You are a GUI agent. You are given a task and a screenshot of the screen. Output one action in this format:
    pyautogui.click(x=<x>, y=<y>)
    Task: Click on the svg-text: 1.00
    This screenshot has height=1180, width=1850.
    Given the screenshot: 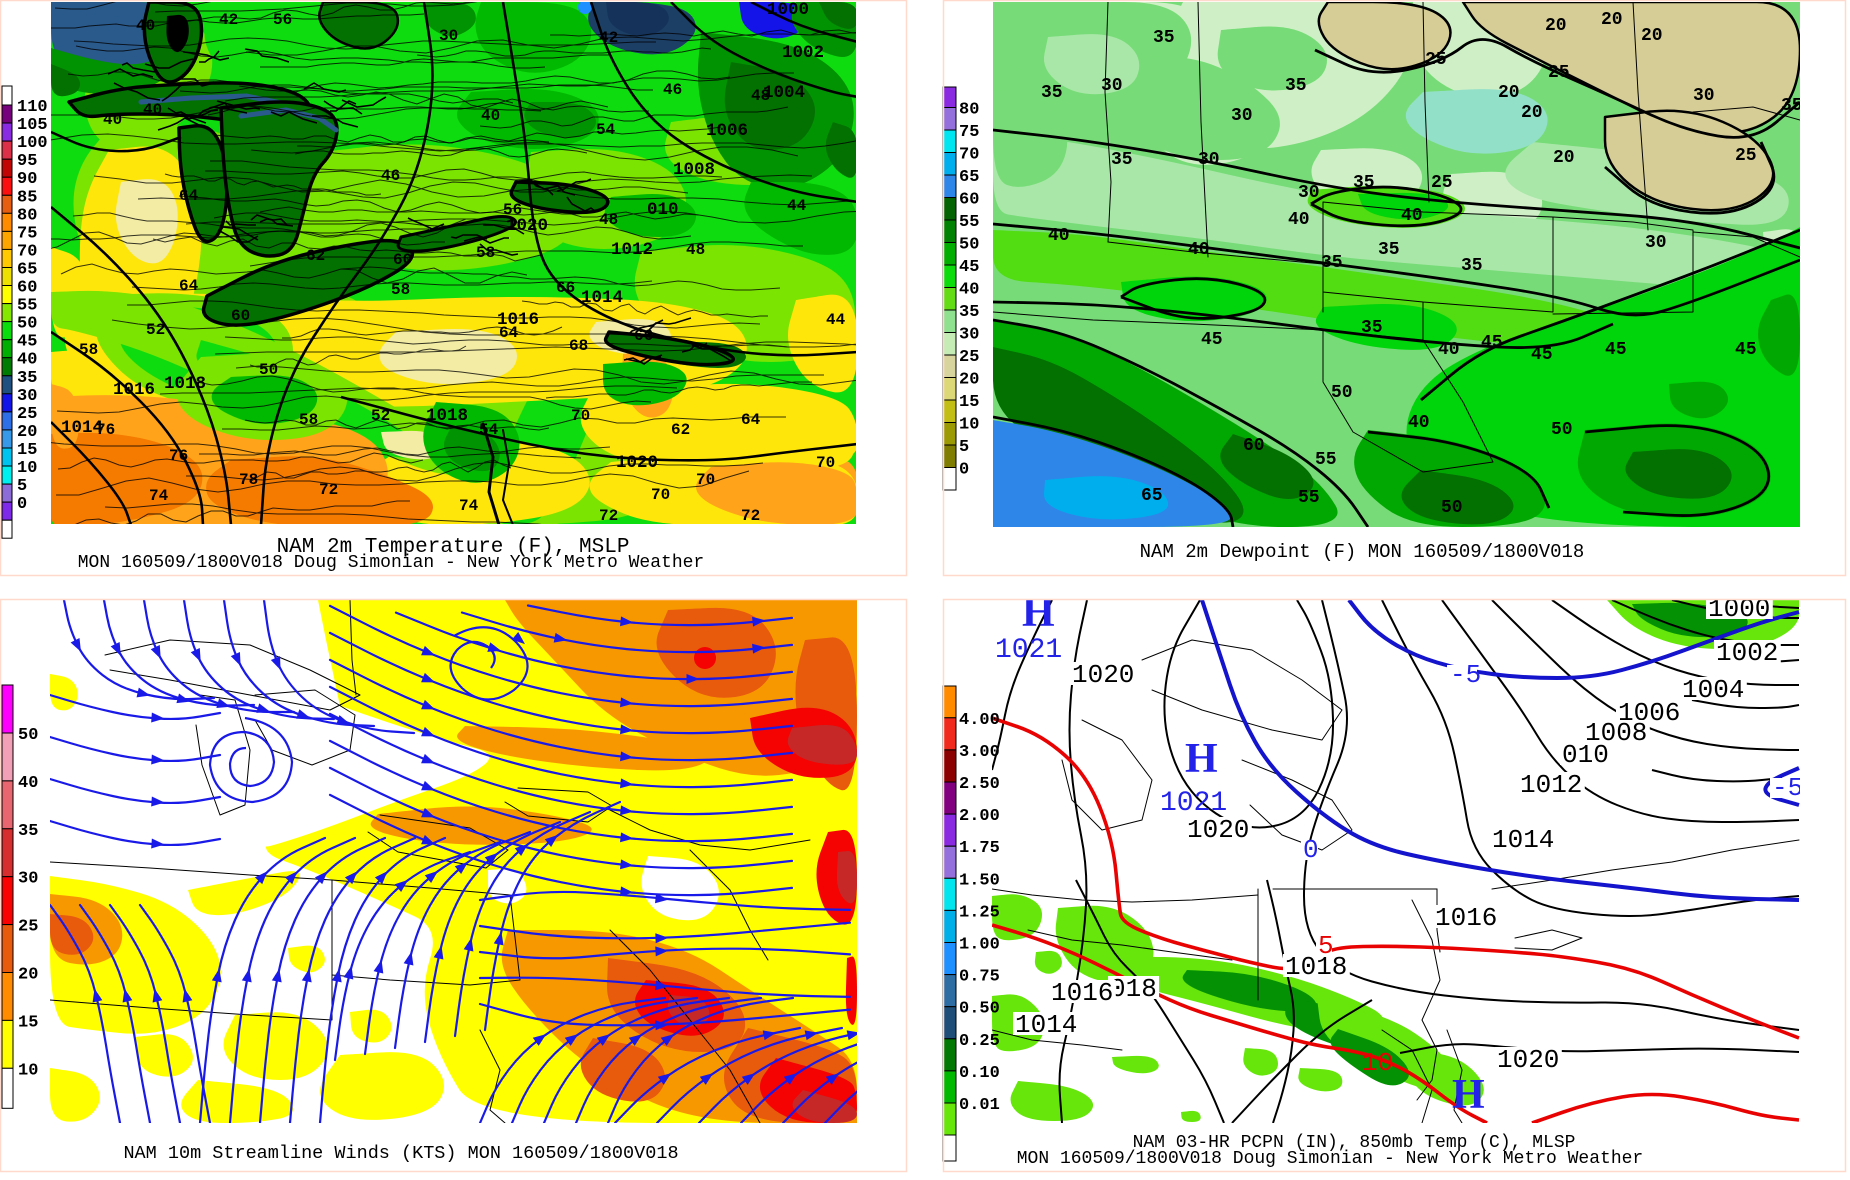 What is the action you would take?
    pyautogui.click(x=979, y=945)
    